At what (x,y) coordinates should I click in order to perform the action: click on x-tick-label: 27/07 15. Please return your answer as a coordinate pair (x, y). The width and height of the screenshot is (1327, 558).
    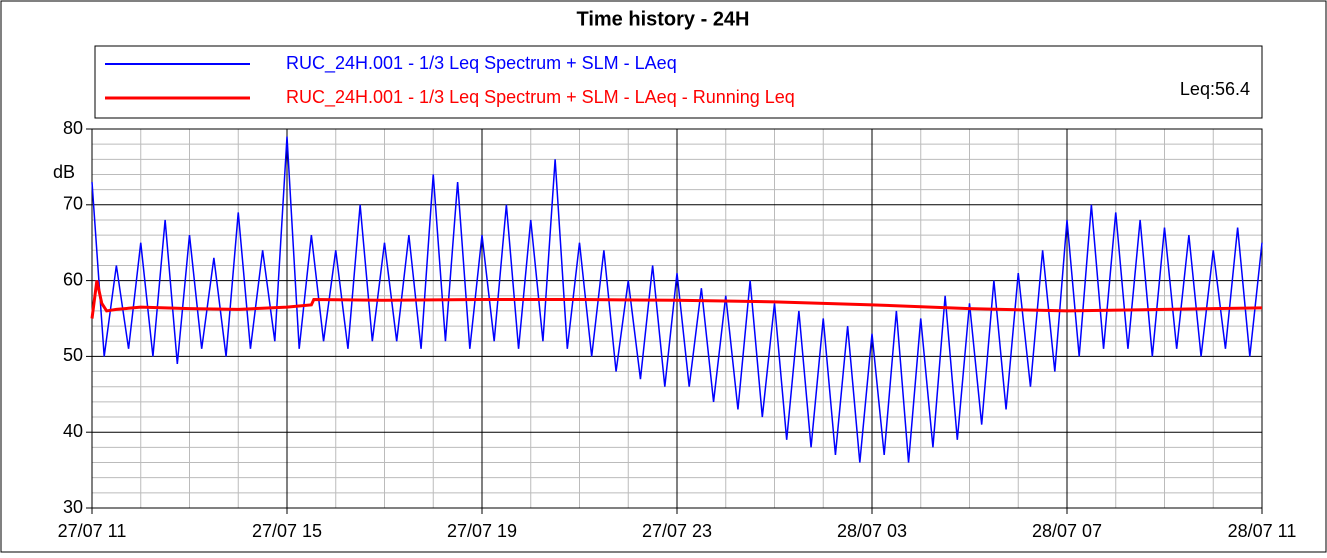
    Looking at the image, I should click on (287, 531).